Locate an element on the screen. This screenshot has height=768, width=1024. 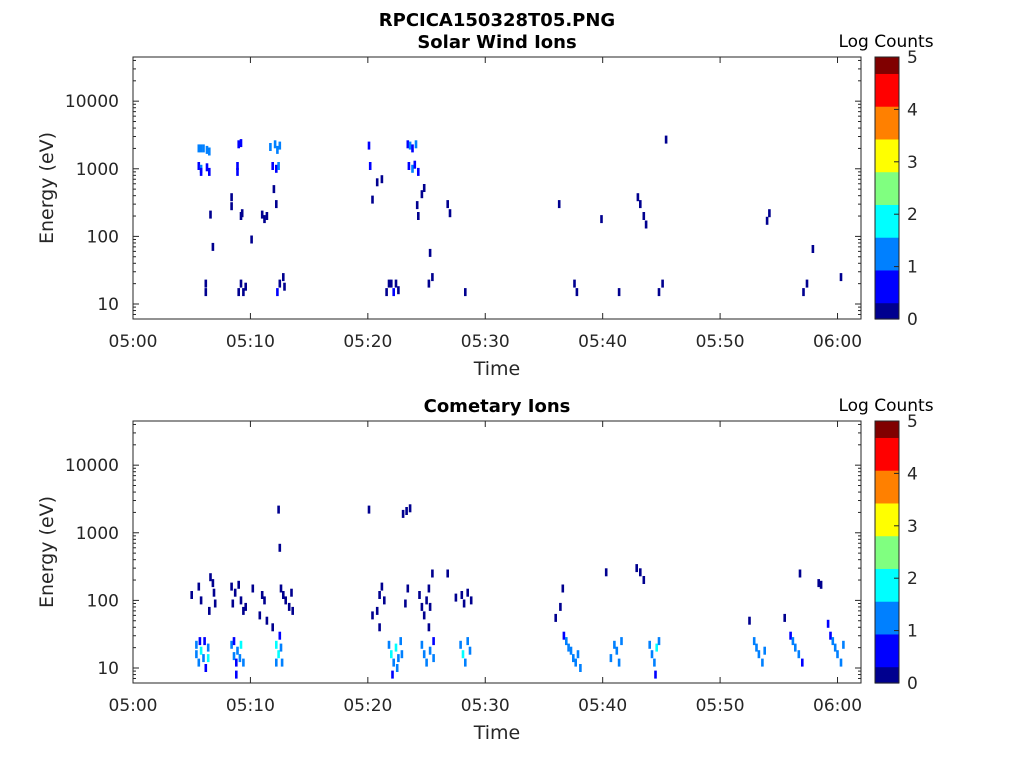
cometary-x-label: Time is located at coordinates (497, 733).